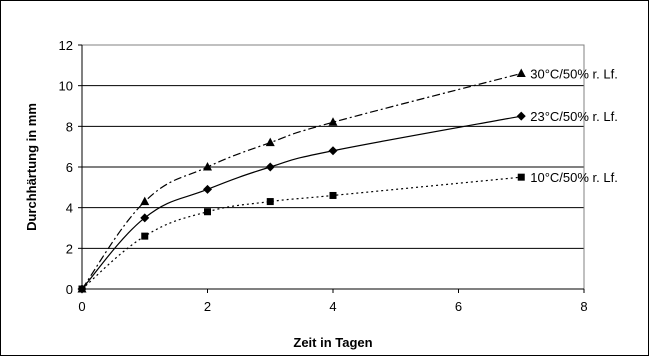  Describe the element at coordinates (69, 167) in the screenshot. I see `y-tick-label: 6` at that location.